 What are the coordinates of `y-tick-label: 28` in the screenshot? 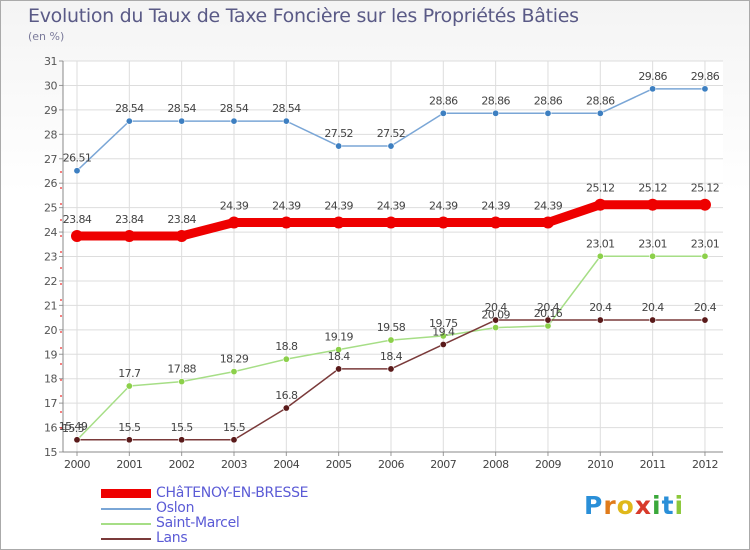 It's located at (50, 134).